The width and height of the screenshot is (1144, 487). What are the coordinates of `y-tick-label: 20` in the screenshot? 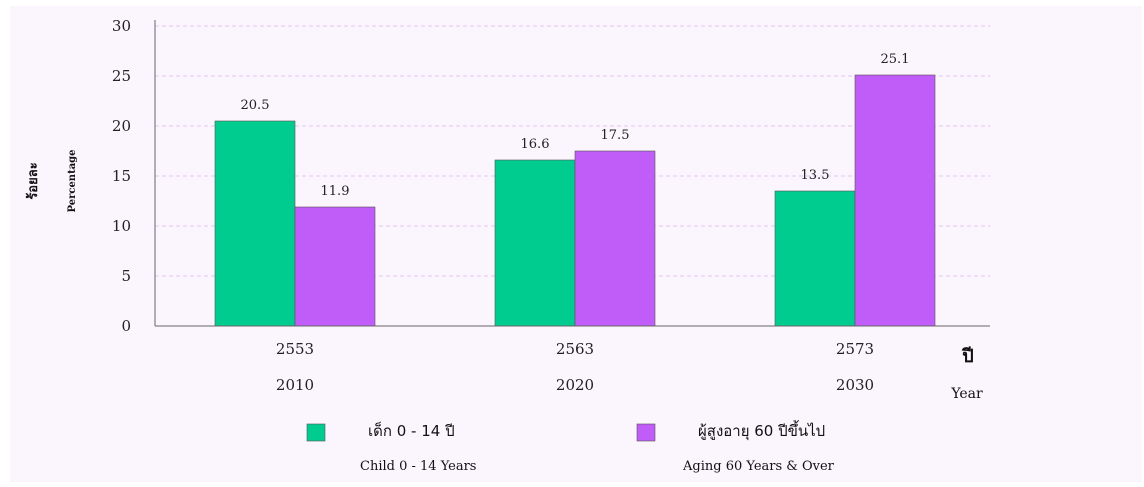 It's located at (121, 126).